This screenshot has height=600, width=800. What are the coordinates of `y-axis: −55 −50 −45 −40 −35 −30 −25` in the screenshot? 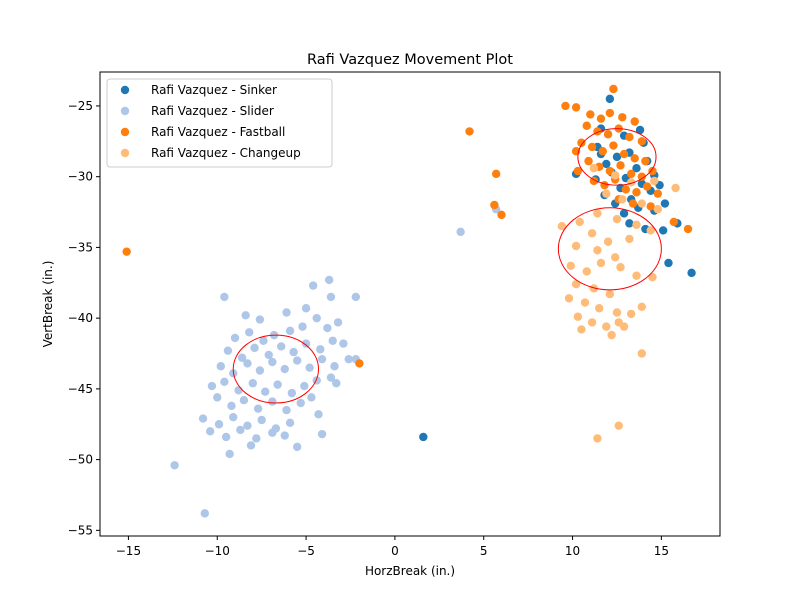 It's located at (84, 318).